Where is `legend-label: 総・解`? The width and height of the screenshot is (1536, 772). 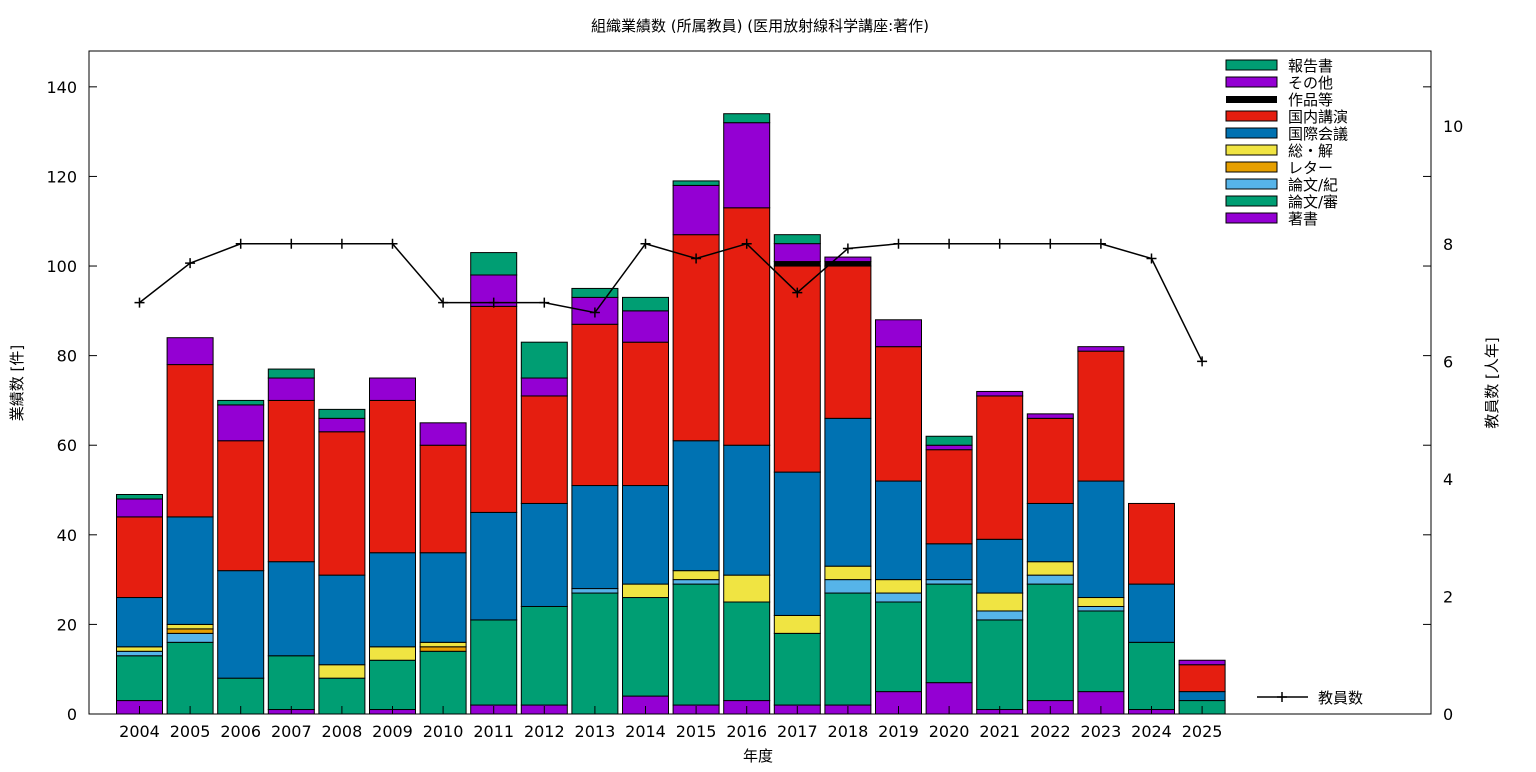
legend-label: 総・解 is located at coordinates (1310, 151).